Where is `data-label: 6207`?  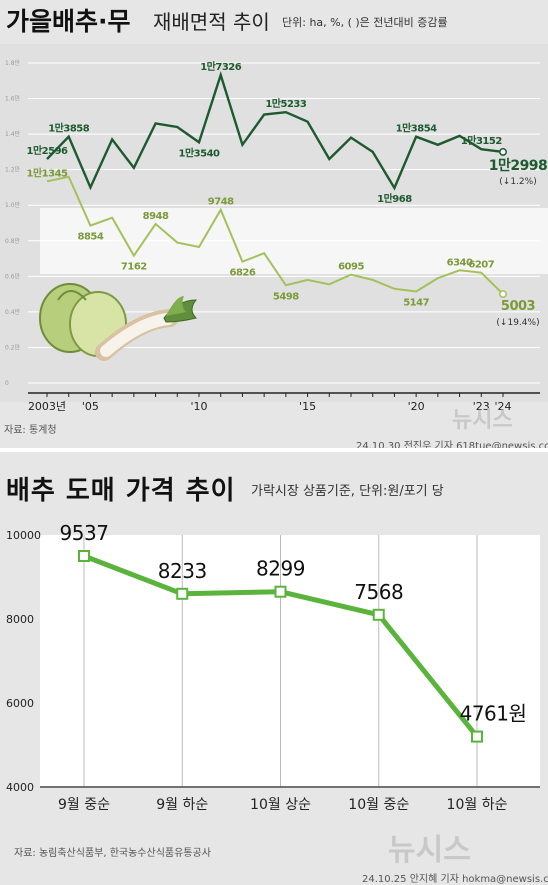
data-label: 6207 is located at coordinates (481, 265).